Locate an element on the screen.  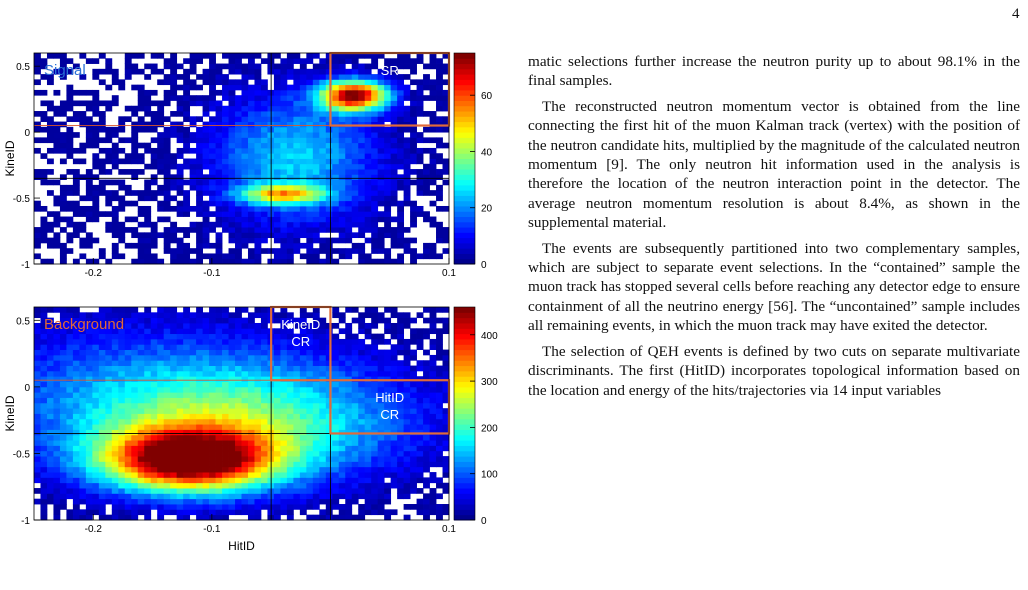
colorbar: 400 300 200 100 0 is located at coordinates (475, 416).